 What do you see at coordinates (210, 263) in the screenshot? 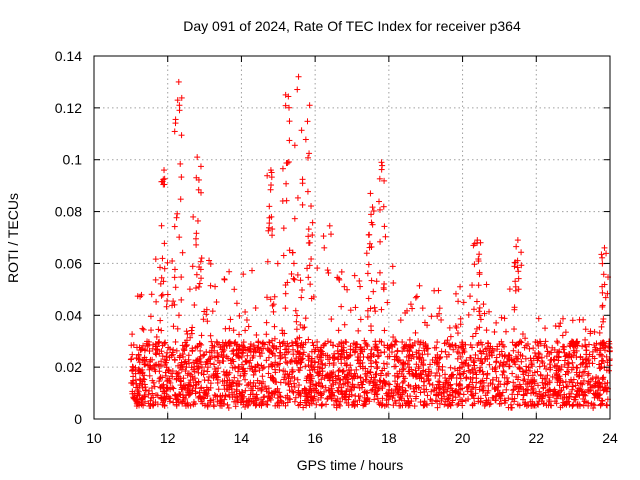
I see `data-point-2075` at bounding box center [210, 263].